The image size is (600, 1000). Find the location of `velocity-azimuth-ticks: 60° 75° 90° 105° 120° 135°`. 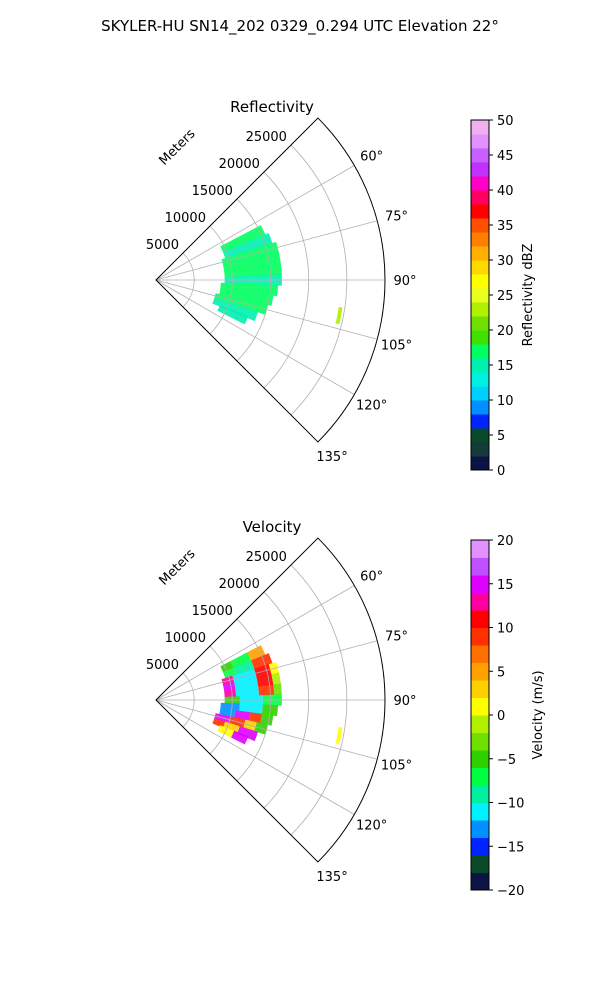

velocity-azimuth-ticks: 60° 75° 90° 105° 120° 135° is located at coordinates (366, 728).